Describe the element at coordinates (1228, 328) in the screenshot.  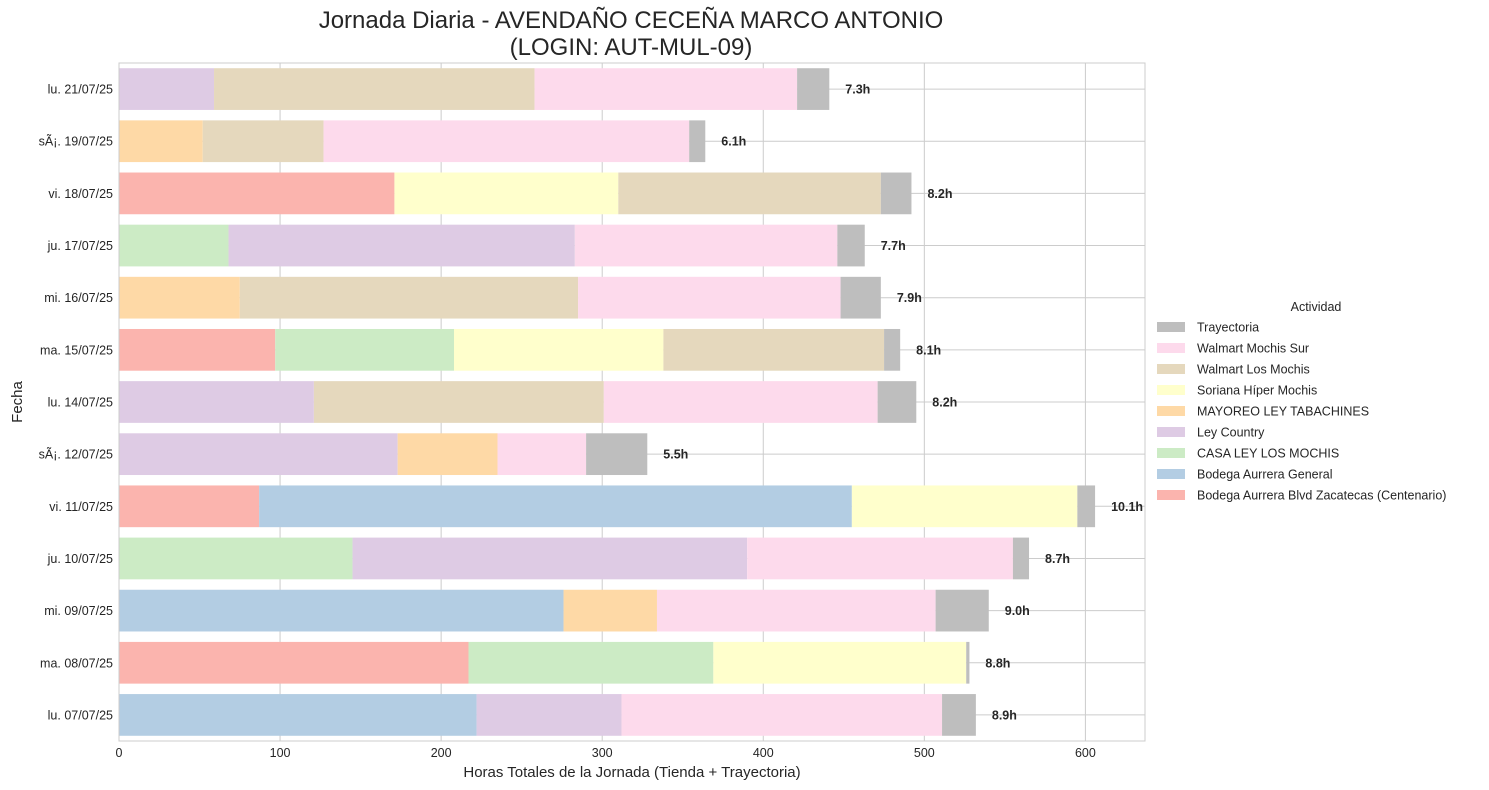
I see `legend-entry: Trayectoria` at that location.